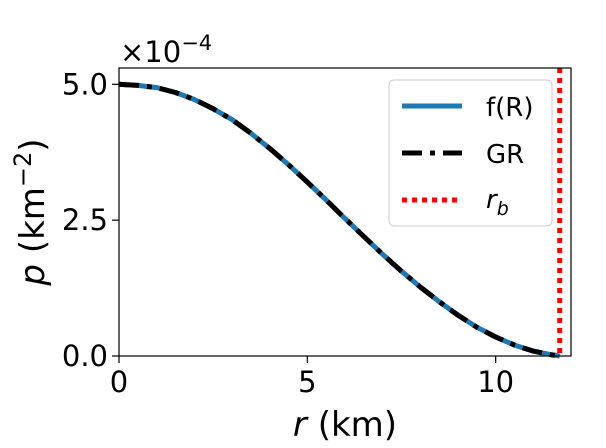 This screenshot has height=448, width=606. What do you see at coordinates (505, 155) in the screenshot?
I see `legend-label-gr: GR` at bounding box center [505, 155].